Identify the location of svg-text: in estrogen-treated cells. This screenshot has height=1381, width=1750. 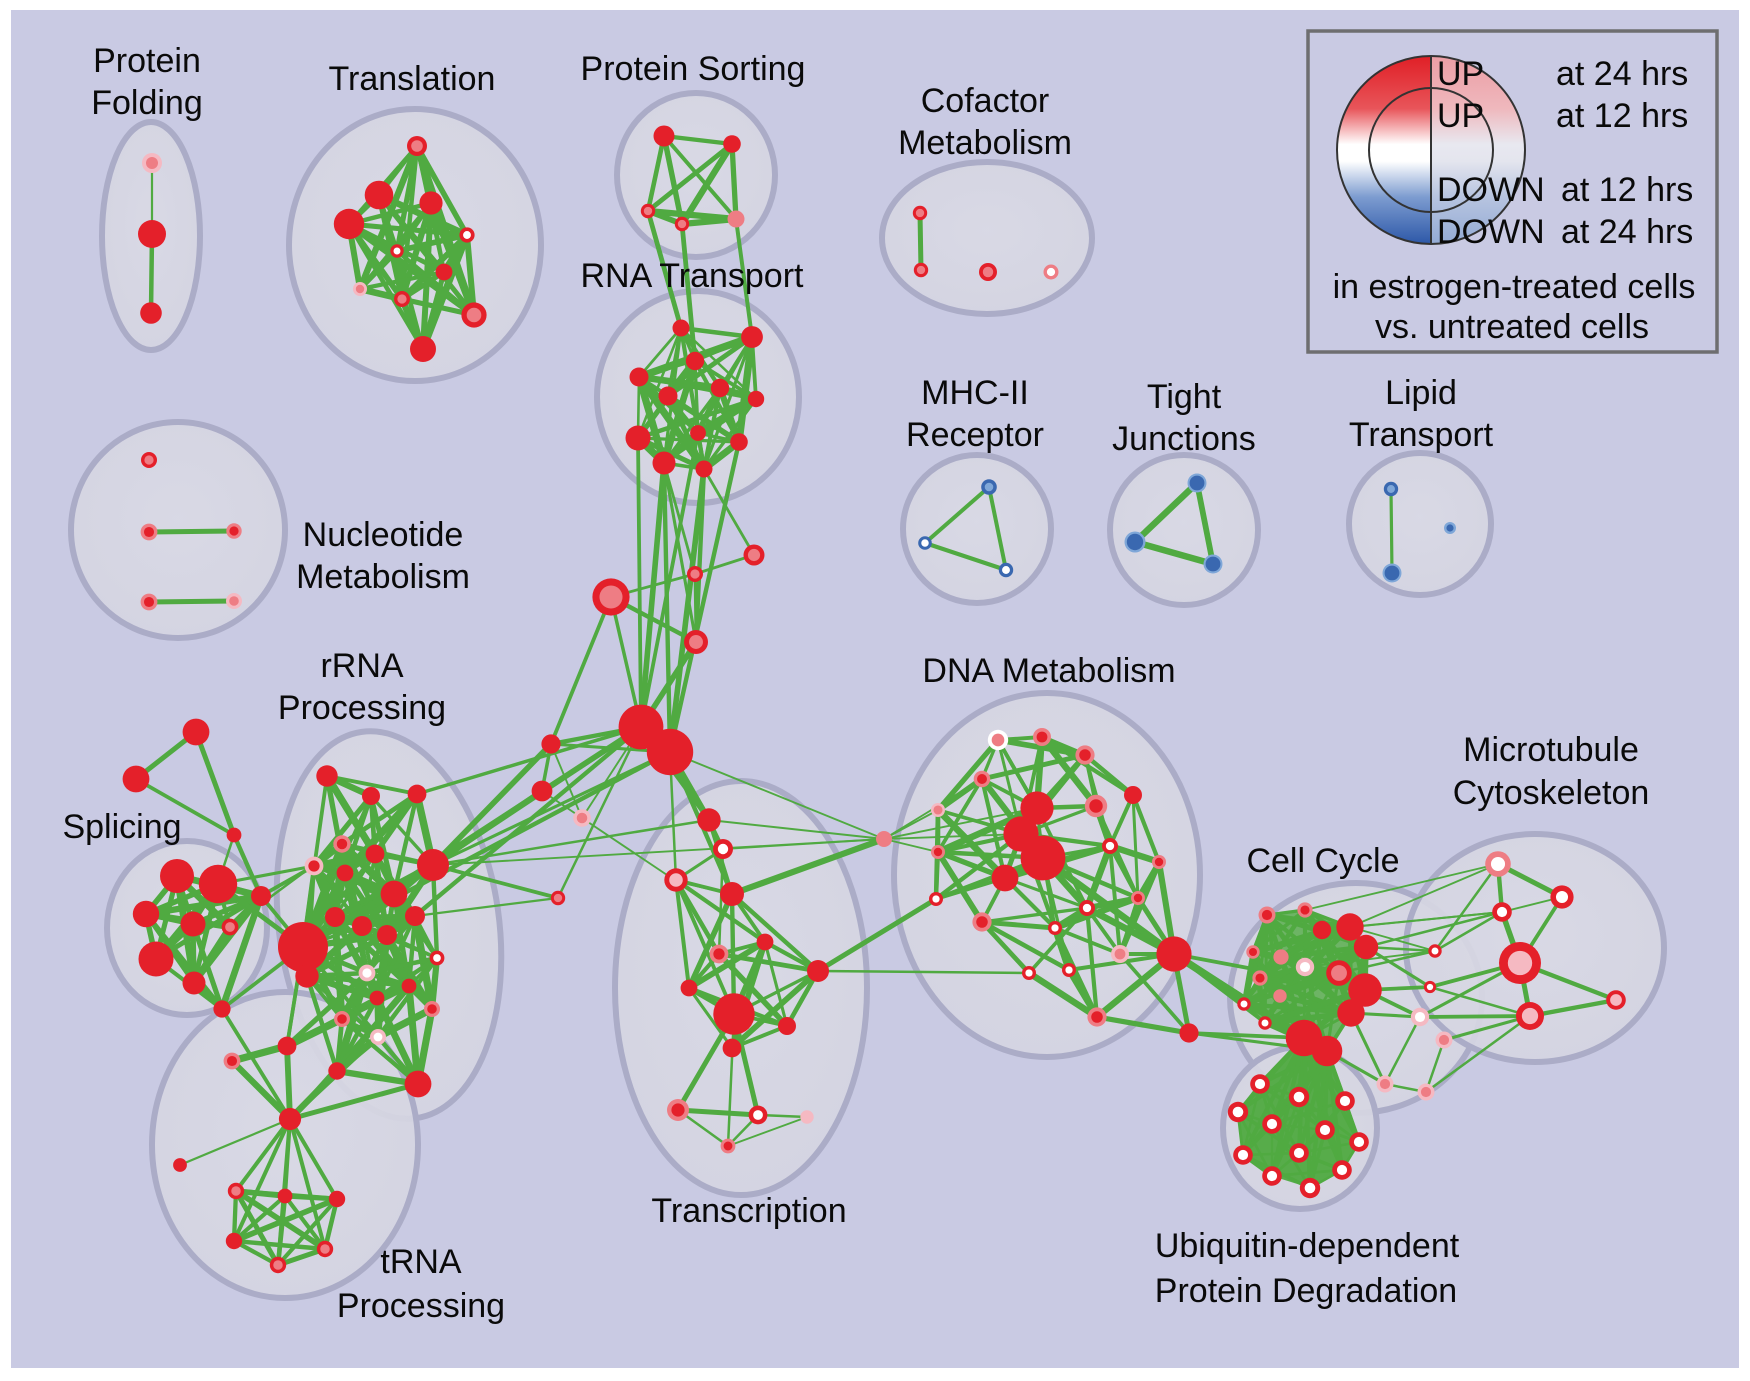
(1514, 287).